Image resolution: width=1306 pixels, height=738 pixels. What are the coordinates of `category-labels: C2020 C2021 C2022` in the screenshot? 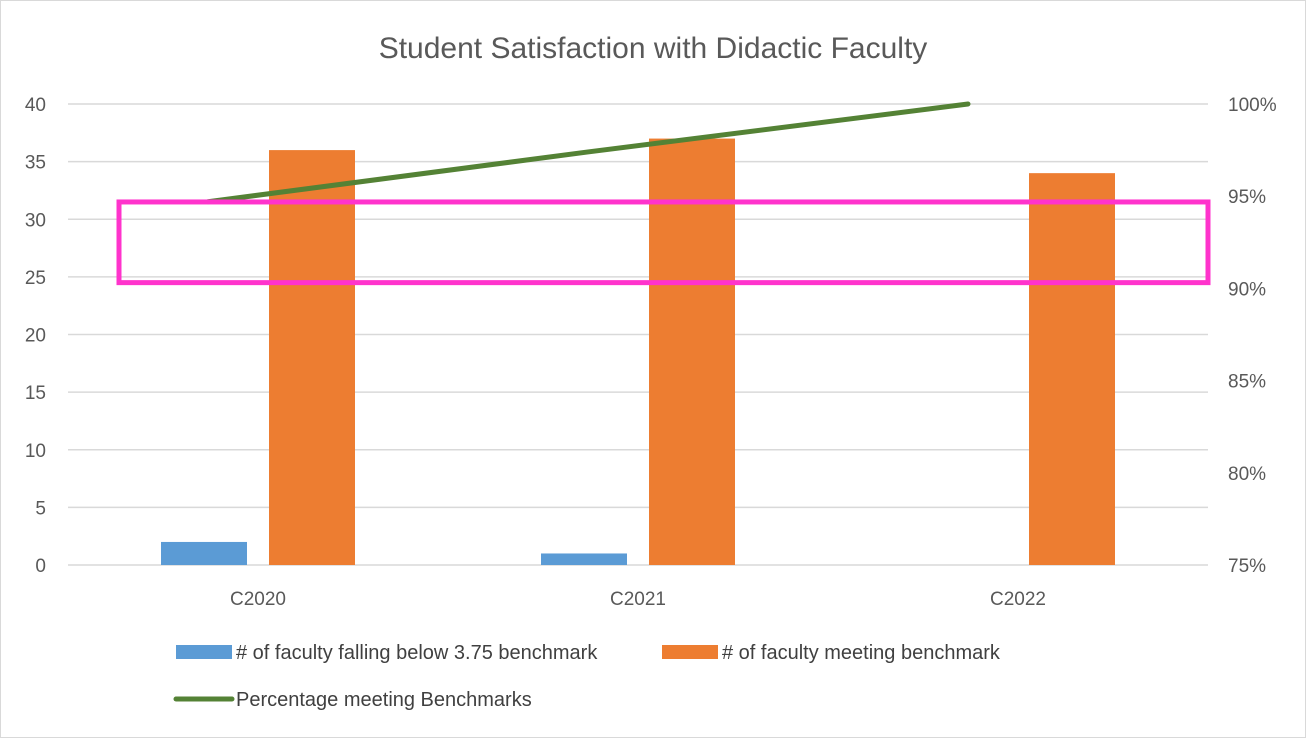 It's located at (638, 599).